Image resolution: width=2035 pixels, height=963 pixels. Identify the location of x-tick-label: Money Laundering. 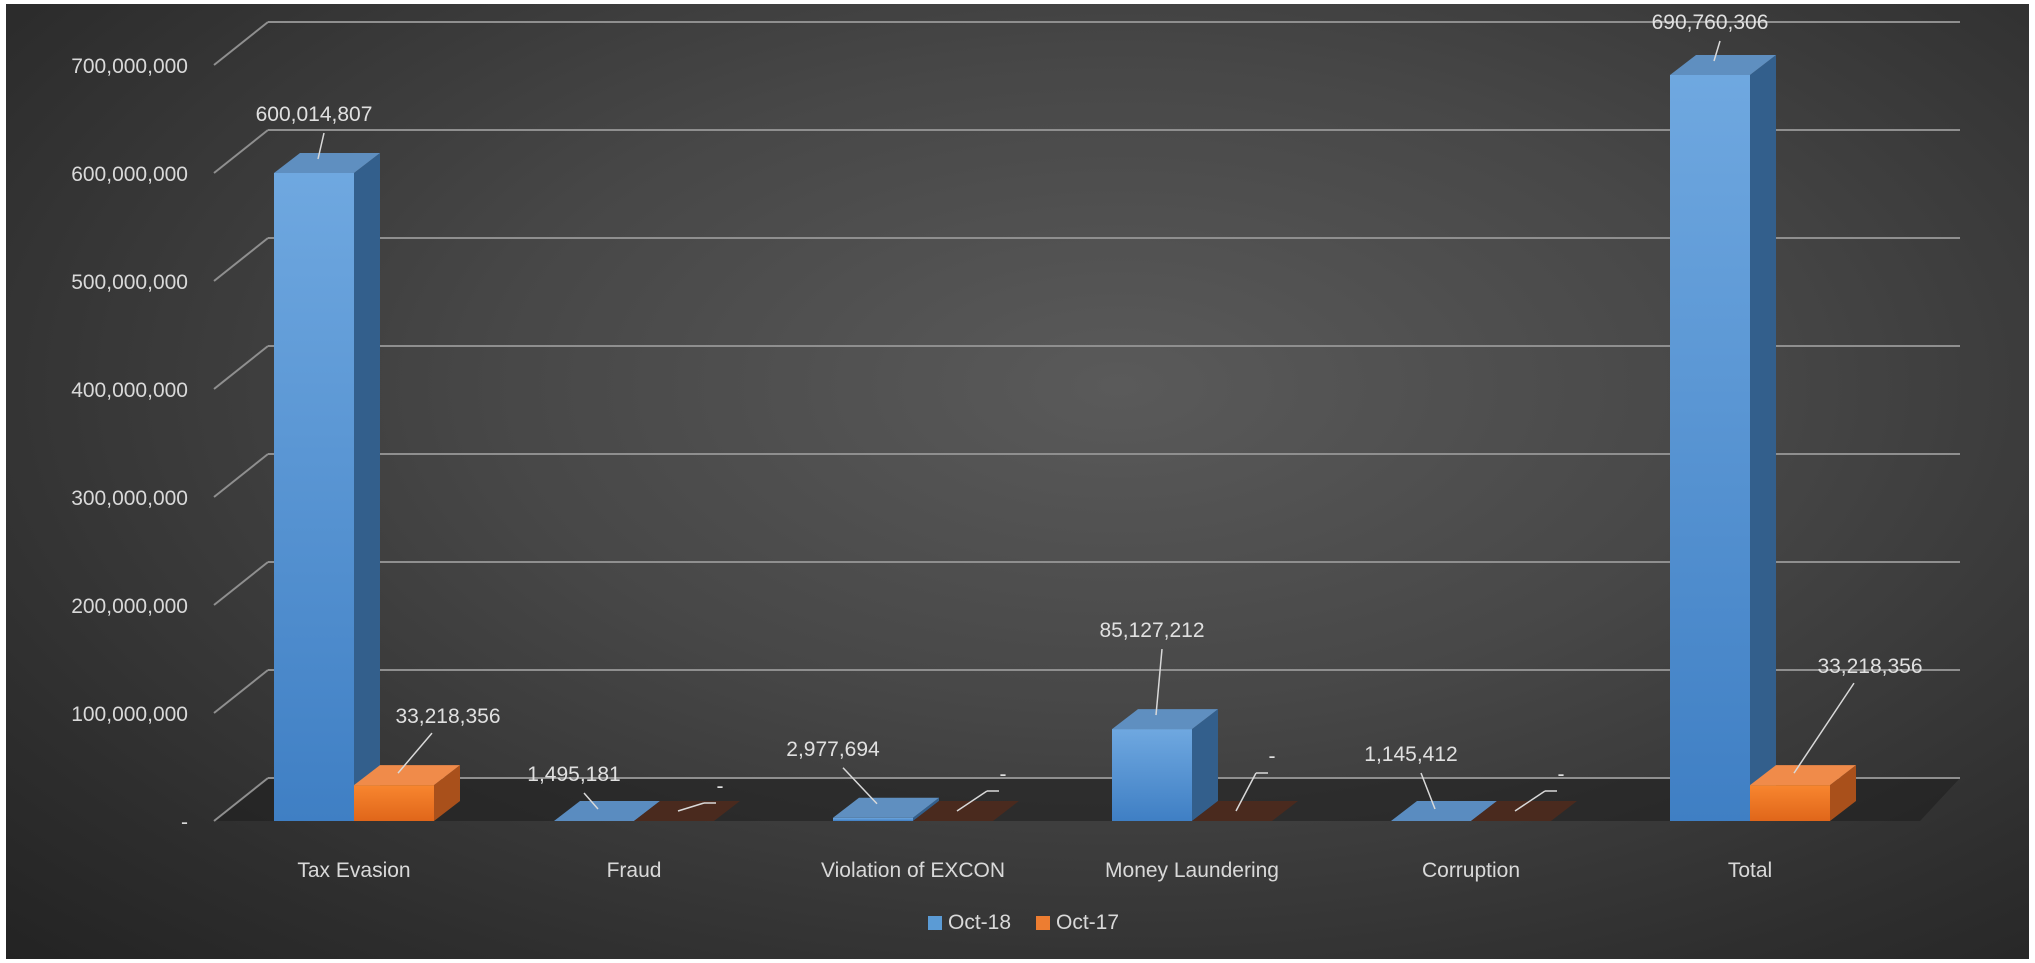
(1192, 870).